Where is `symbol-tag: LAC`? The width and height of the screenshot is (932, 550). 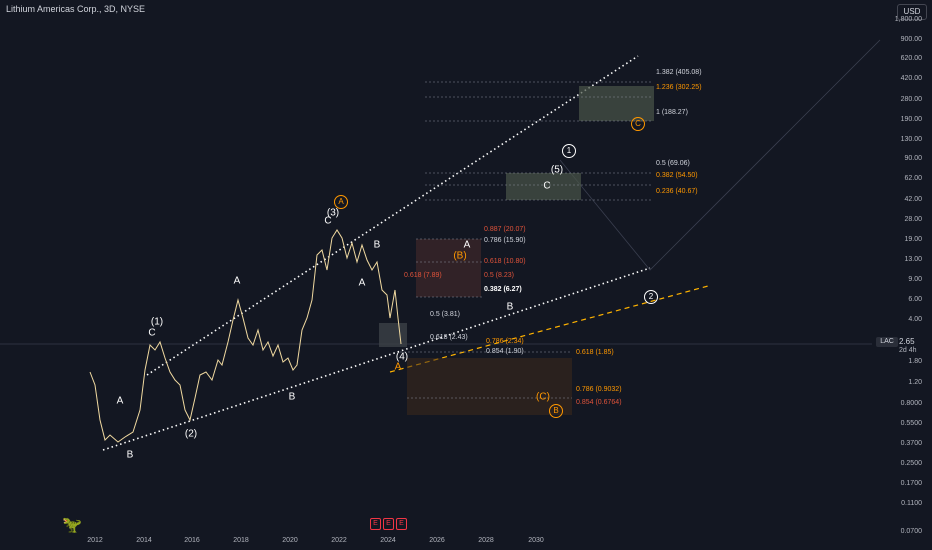
symbol-tag: LAC is located at coordinates (887, 342).